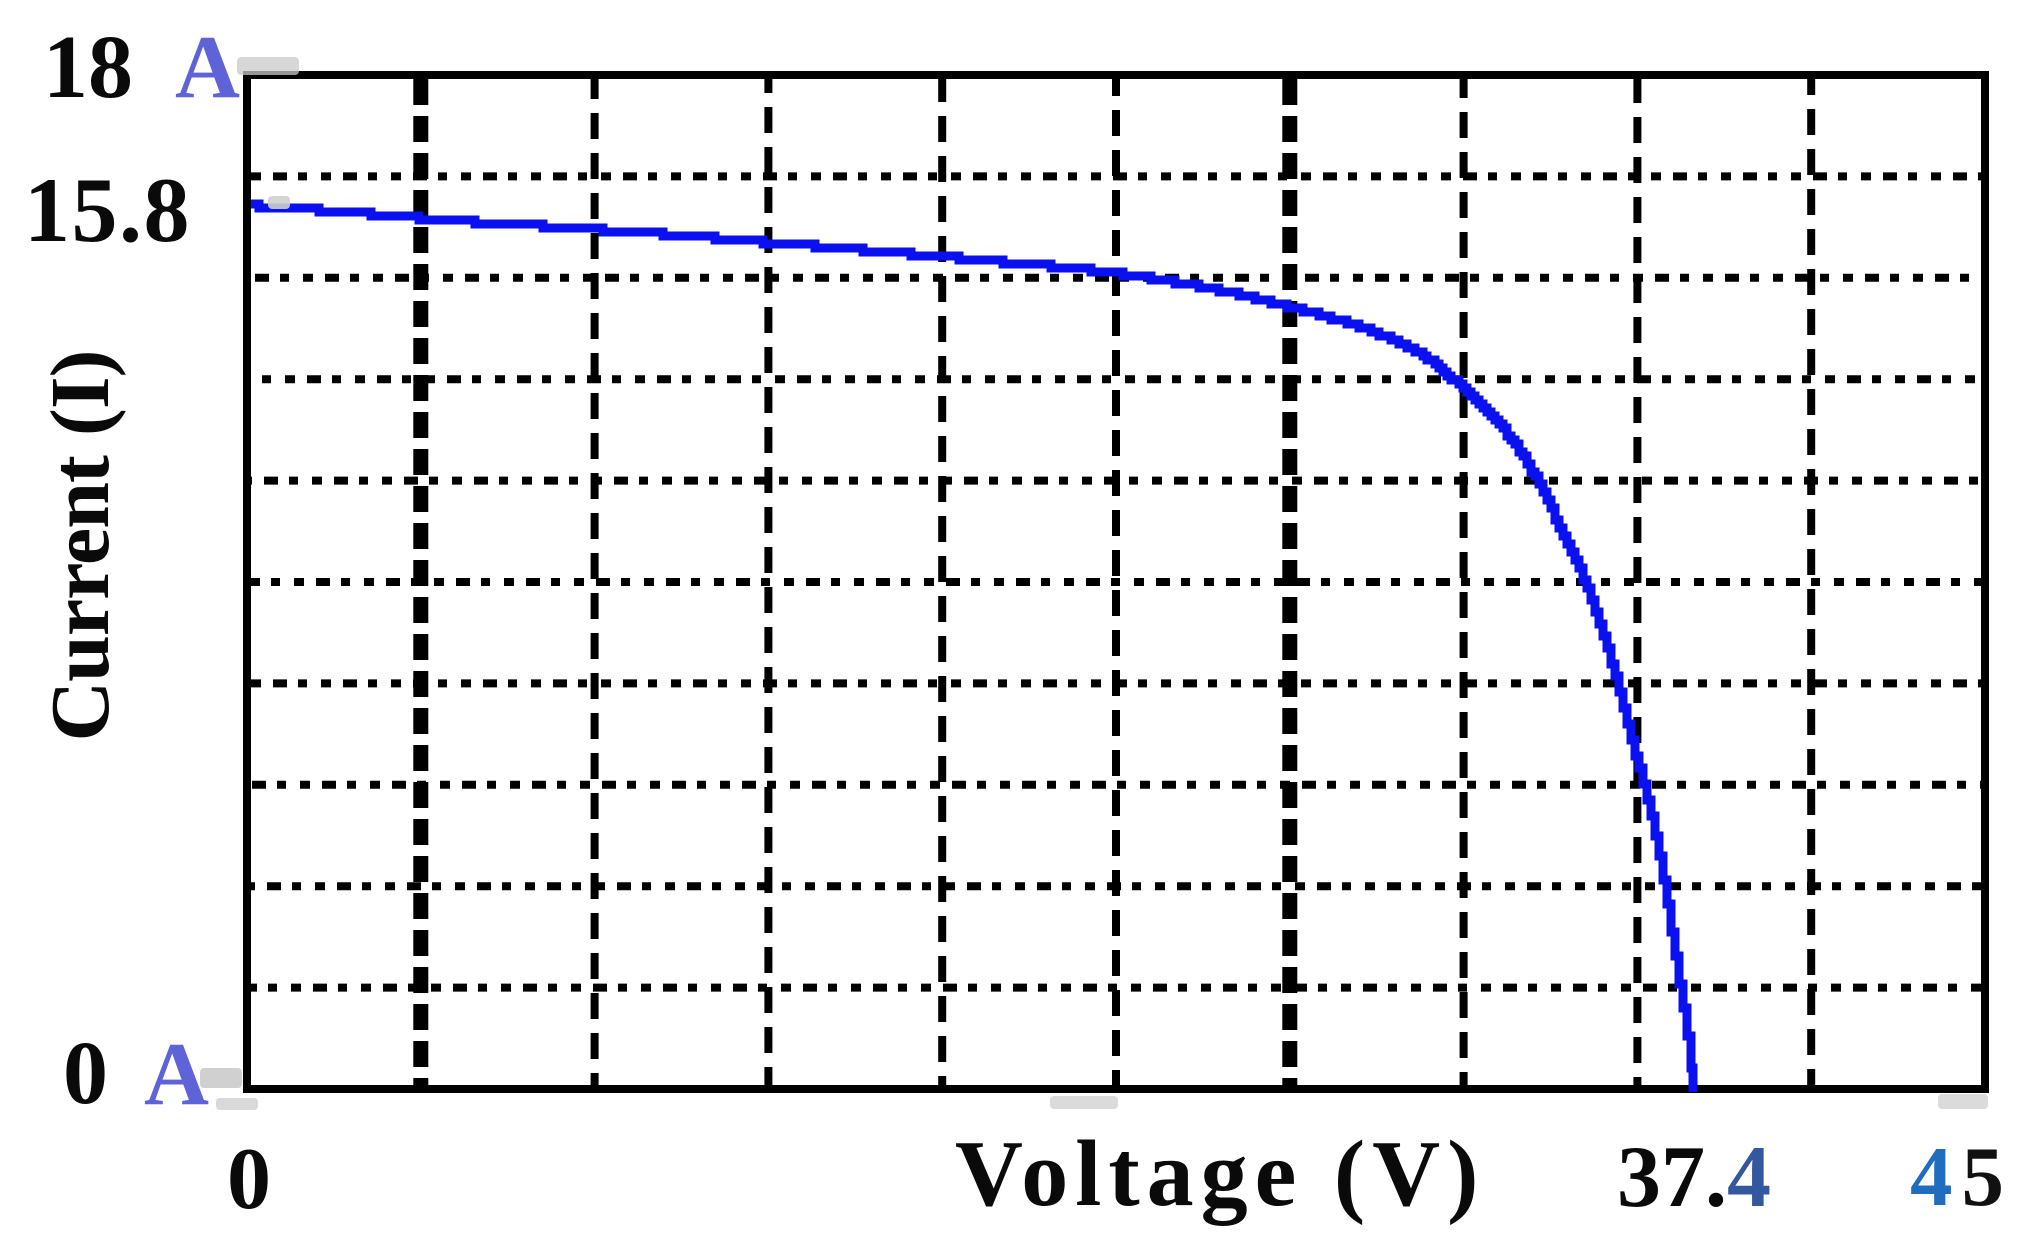  What do you see at coordinates (1220, 1174) in the screenshot?
I see `svg-text: Voltage (V)` at bounding box center [1220, 1174].